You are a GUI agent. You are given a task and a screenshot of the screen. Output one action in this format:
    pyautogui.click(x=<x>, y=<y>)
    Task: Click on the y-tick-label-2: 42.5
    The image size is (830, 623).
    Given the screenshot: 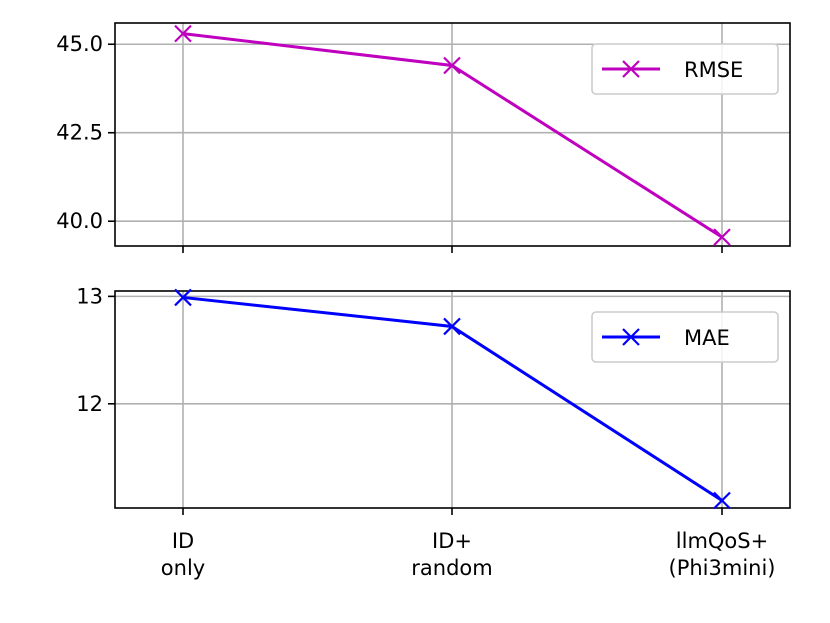 What is the action you would take?
    pyautogui.click(x=79, y=133)
    